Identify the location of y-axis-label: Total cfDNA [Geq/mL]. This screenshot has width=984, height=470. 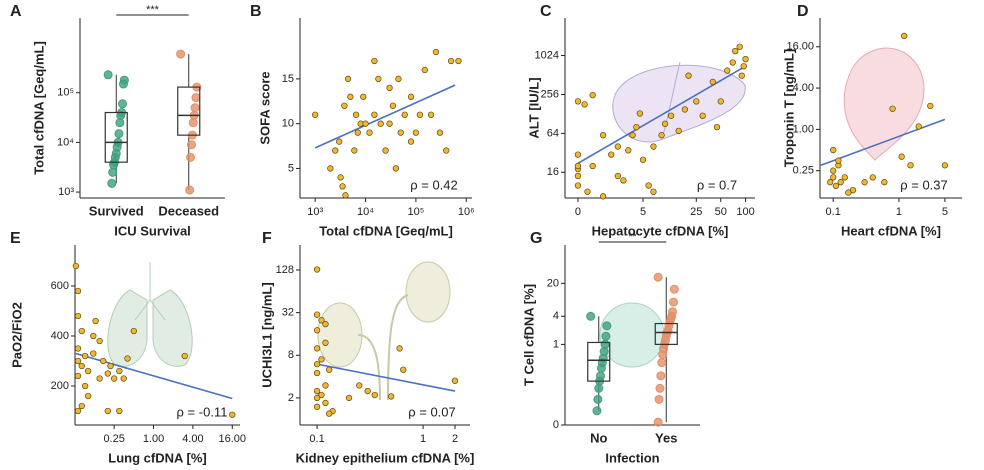
(38, 108).